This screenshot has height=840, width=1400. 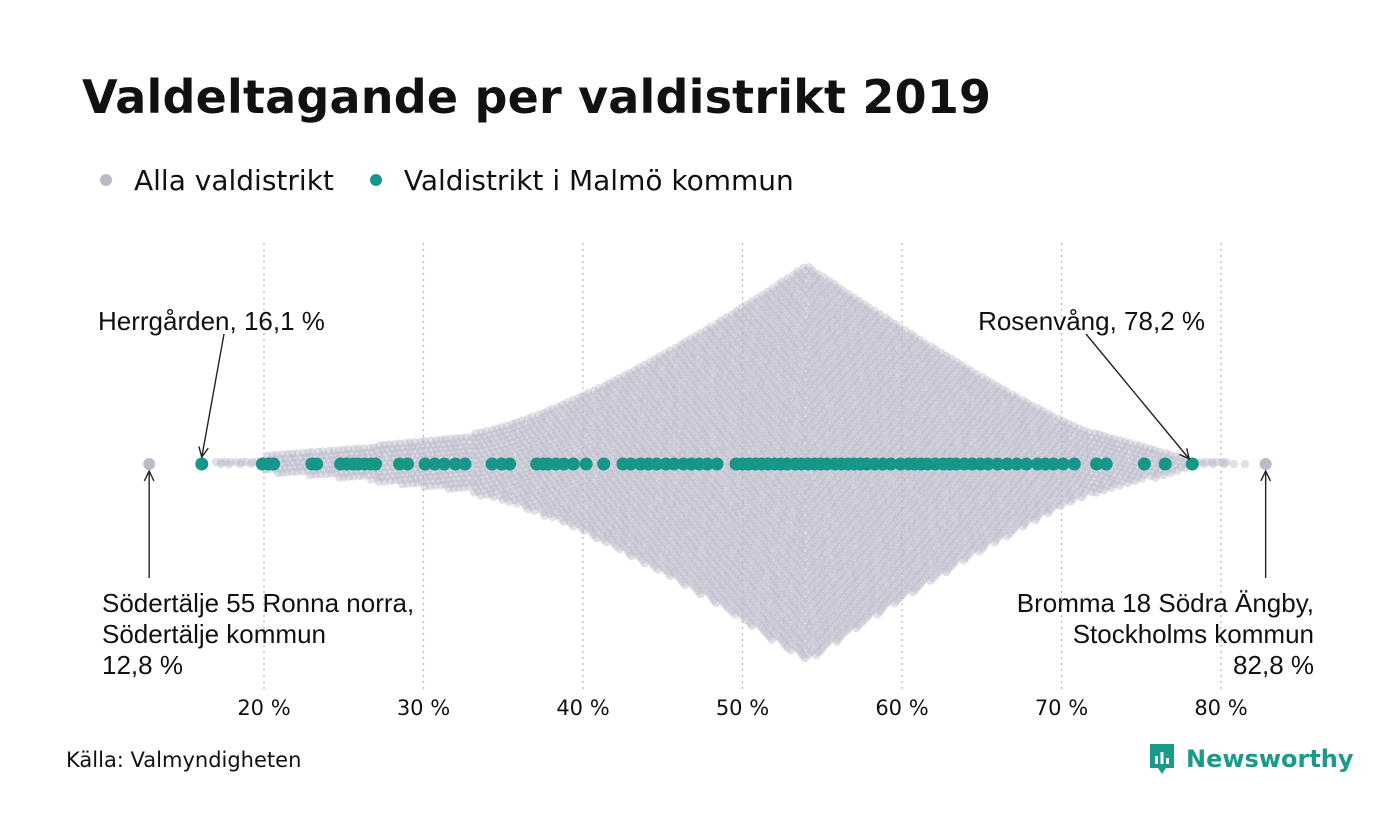 I want to click on x-tick-label: 20 %, so click(x=263, y=708).